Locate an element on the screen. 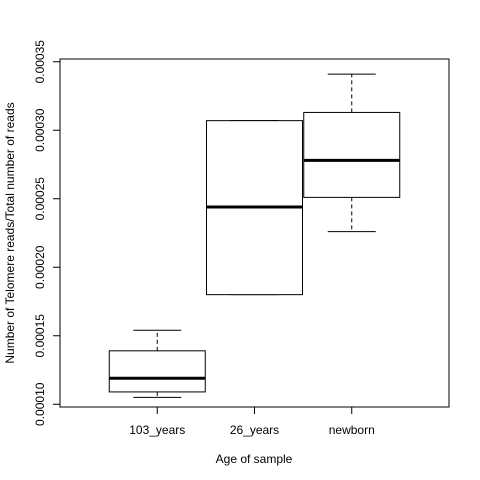 The height and width of the screenshot is (480, 480). x-axis-title: Age of sample is located at coordinates (254, 459).